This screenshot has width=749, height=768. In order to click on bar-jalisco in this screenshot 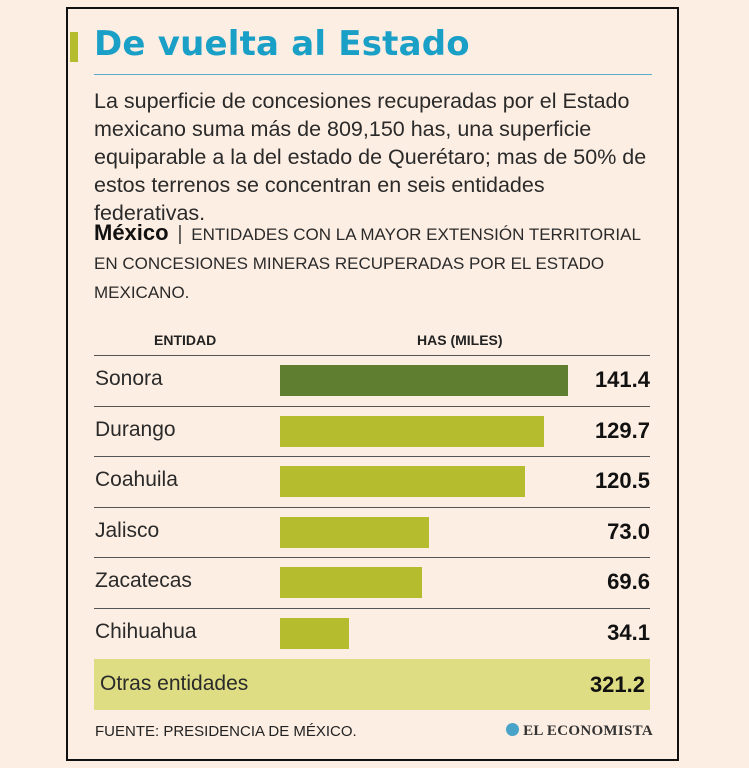, I will do `click(354, 532)`.